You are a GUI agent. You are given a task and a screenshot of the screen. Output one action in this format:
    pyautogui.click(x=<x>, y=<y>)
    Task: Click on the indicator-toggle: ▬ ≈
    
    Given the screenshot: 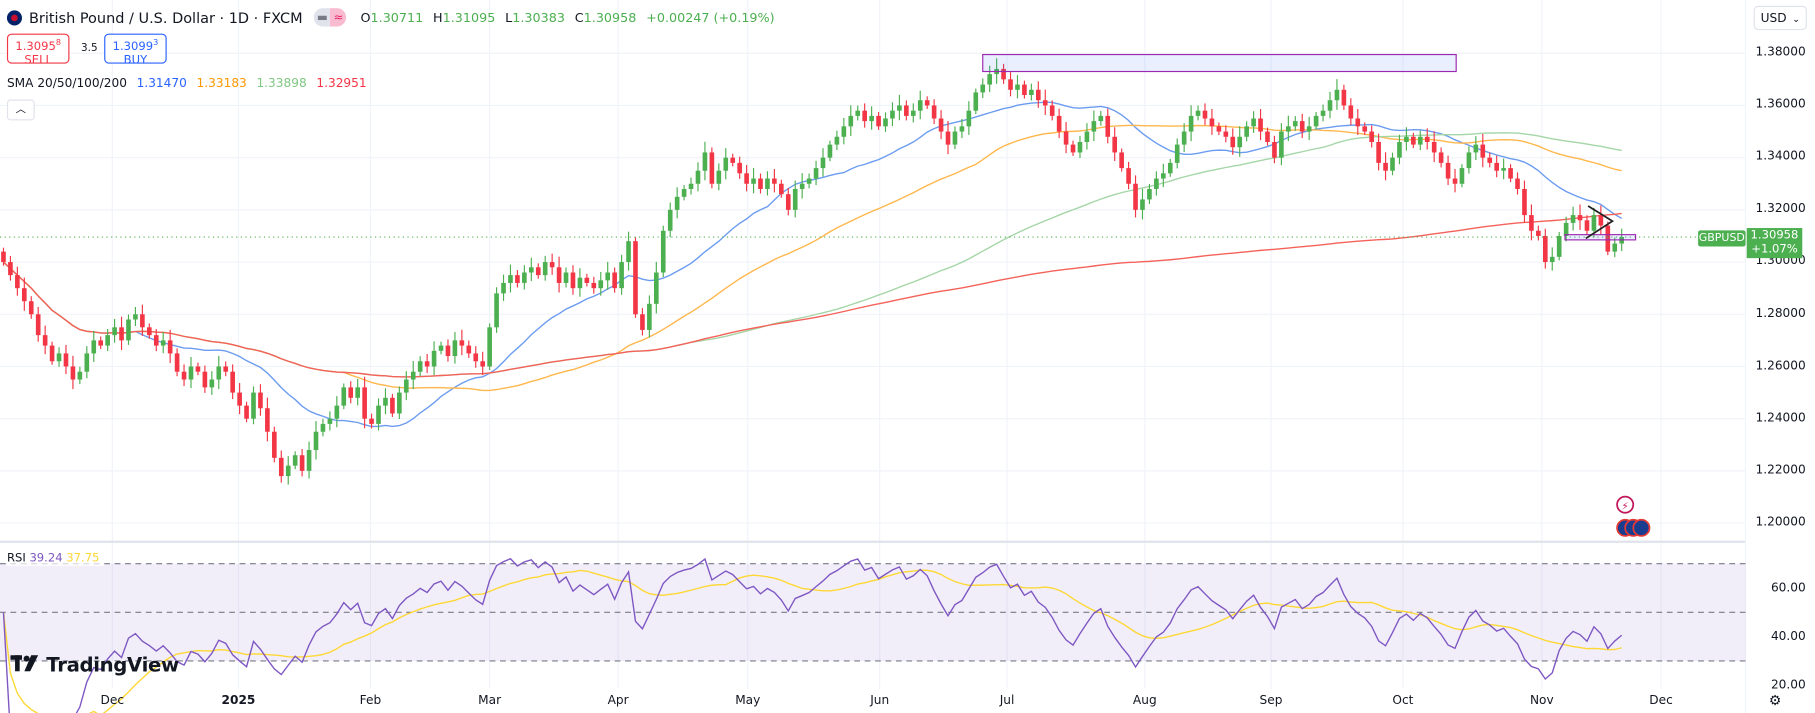 What is the action you would take?
    pyautogui.click(x=330, y=17)
    